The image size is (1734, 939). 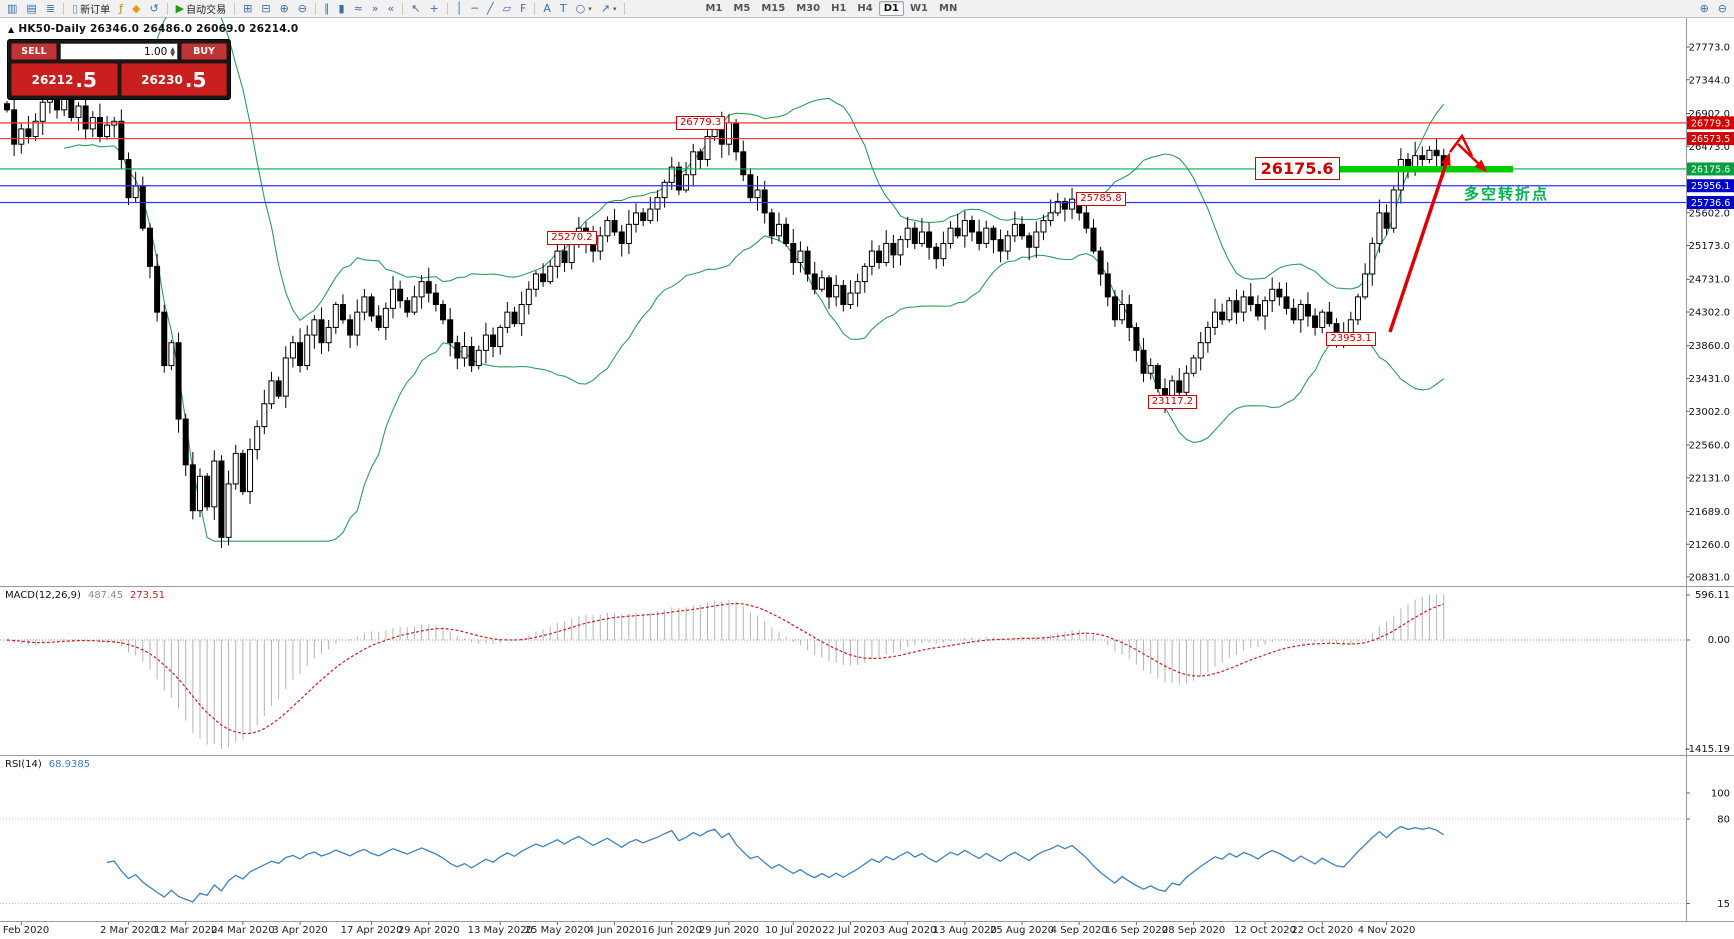 I want to click on buy-price-pips: .5, so click(x=195, y=79).